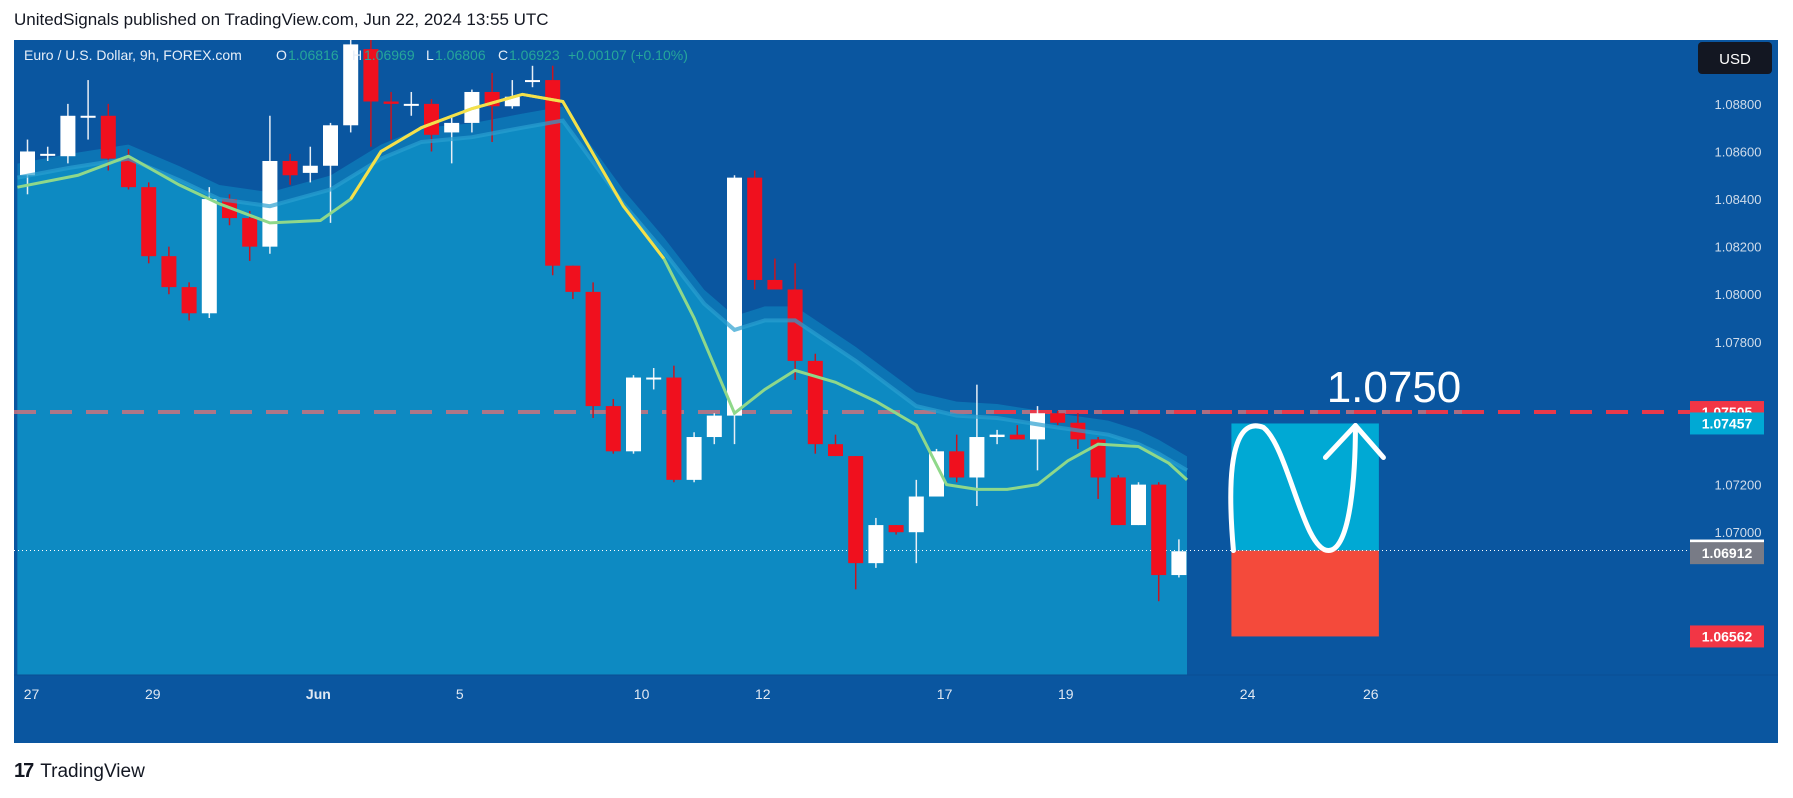 Image resolution: width=1793 pixels, height=798 pixels. I want to click on time-tick-label: 29, so click(153, 694).